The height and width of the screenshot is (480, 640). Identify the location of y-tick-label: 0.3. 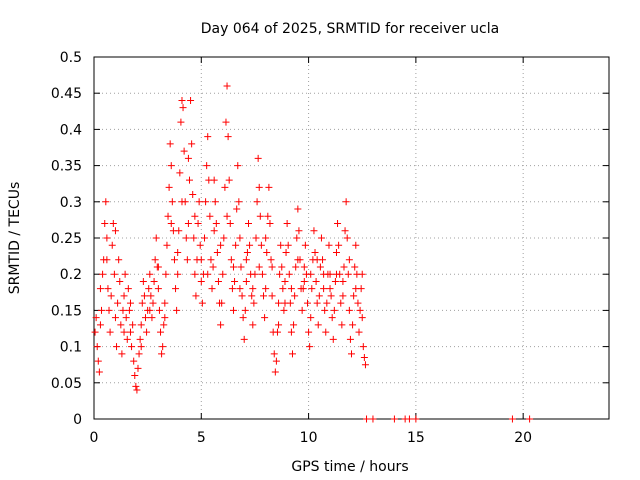
(71, 203).